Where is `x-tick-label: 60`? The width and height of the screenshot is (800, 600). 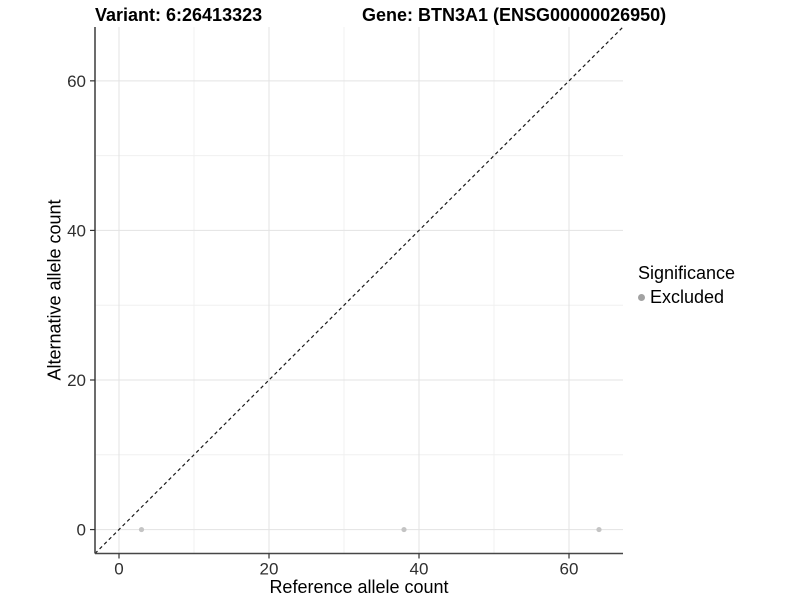 x-tick-label: 60 is located at coordinates (569, 569).